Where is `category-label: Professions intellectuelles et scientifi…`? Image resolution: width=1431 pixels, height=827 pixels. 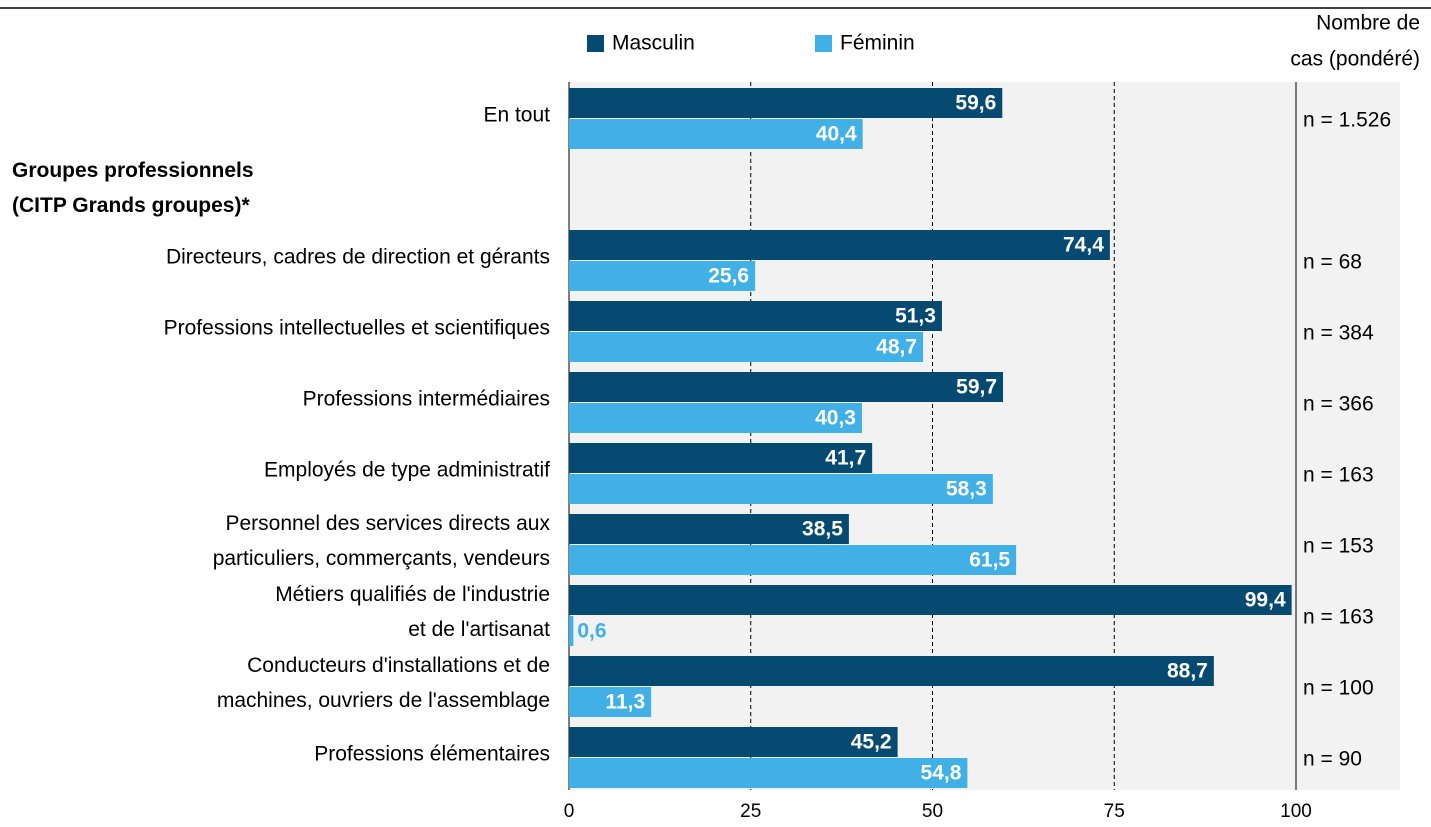
category-label: Professions intellectuelles et scientifi… is located at coordinates (357, 328).